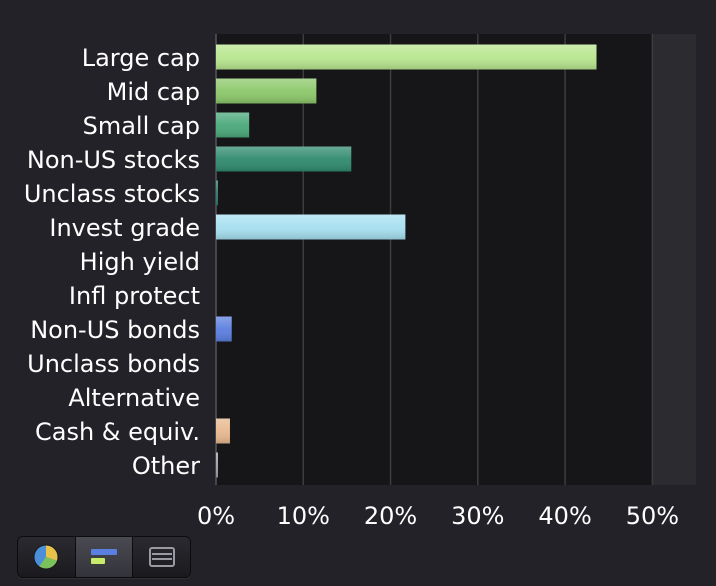  I want to click on category-label: Unclass bonds, so click(113, 364).